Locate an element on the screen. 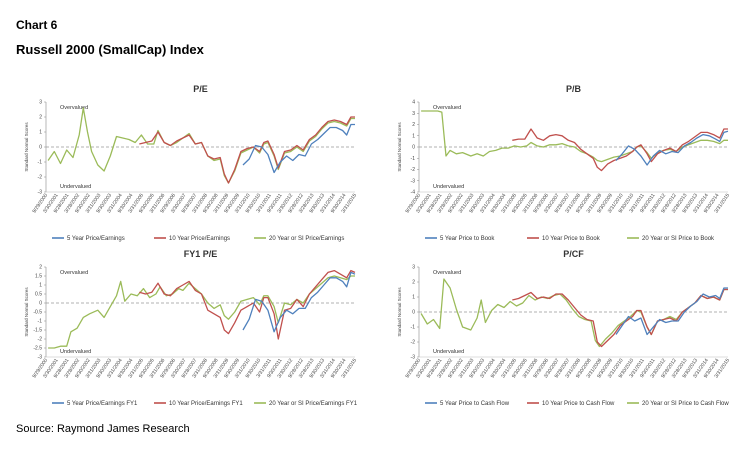 The height and width of the screenshot is (451, 750). page-title: Russell 2000 (SmallCap) Index is located at coordinates (110, 49).